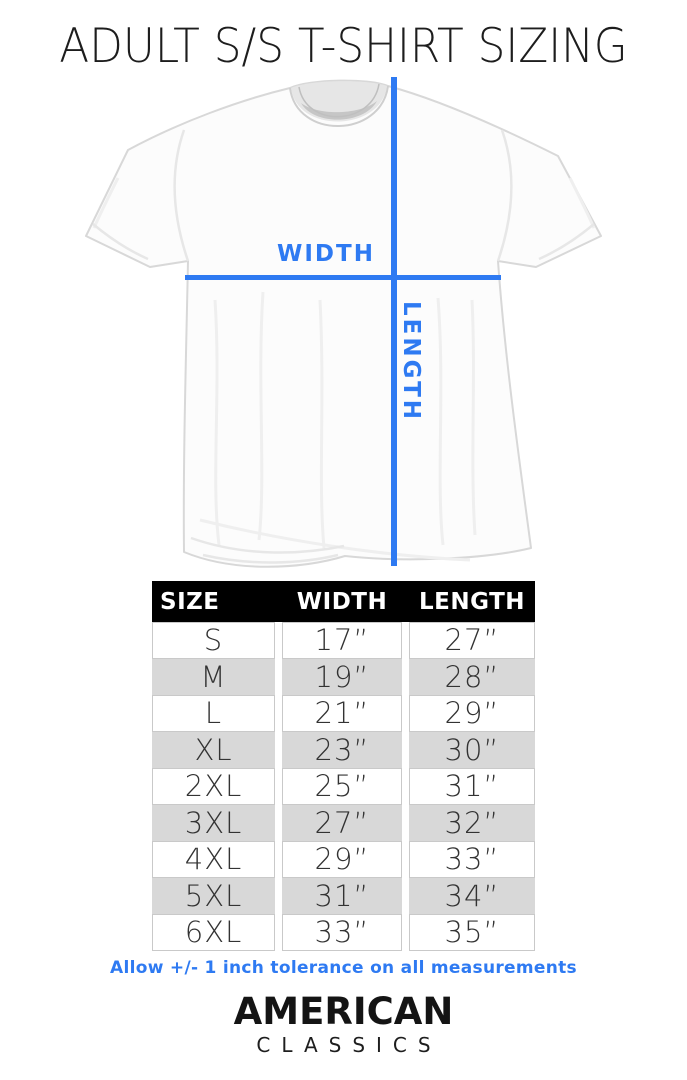  Describe the element at coordinates (343, 46) in the screenshot. I see `page-title: ADULT S/S T-SHIRT SIZING` at that location.